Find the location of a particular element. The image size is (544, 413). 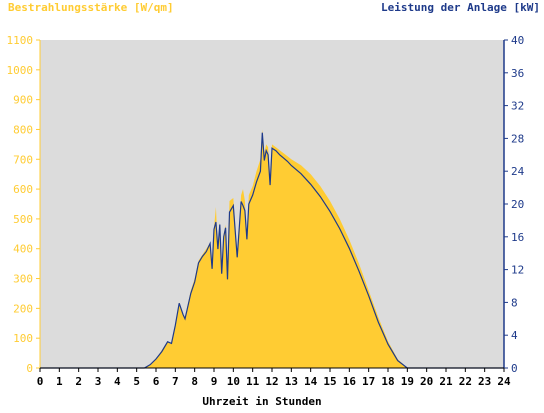

x-tick-label: 24 is located at coordinates (504, 381).